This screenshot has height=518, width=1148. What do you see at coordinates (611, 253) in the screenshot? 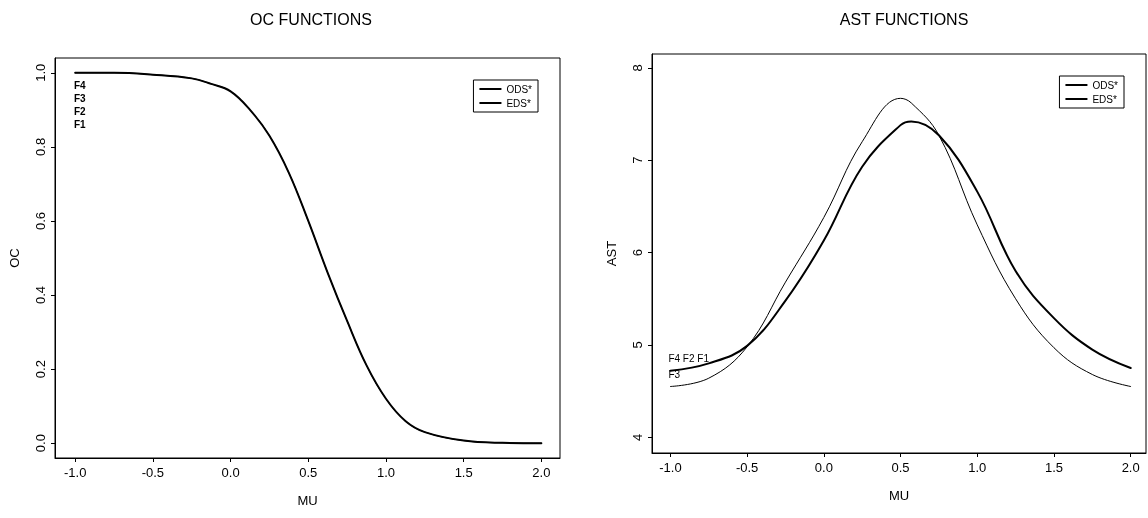
I see `y-axis-title: AST` at bounding box center [611, 253].